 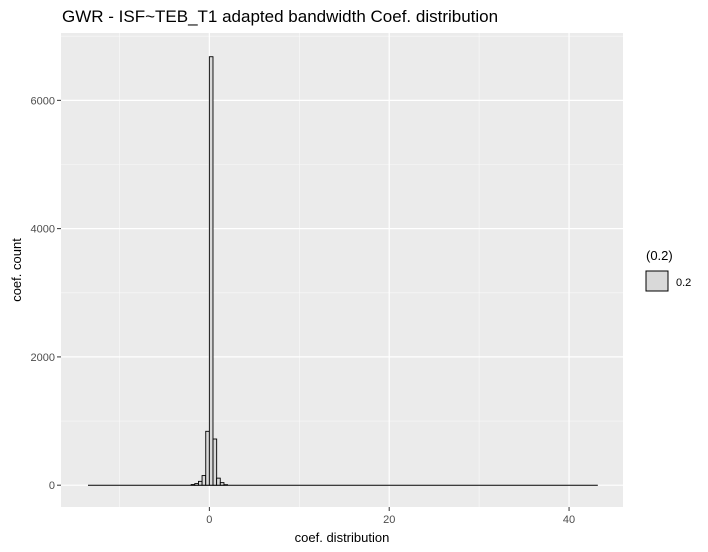 What do you see at coordinates (46, 293) in the screenshot?
I see `y-axis-ticks: 0 2000 4000 6000` at bounding box center [46, 293].